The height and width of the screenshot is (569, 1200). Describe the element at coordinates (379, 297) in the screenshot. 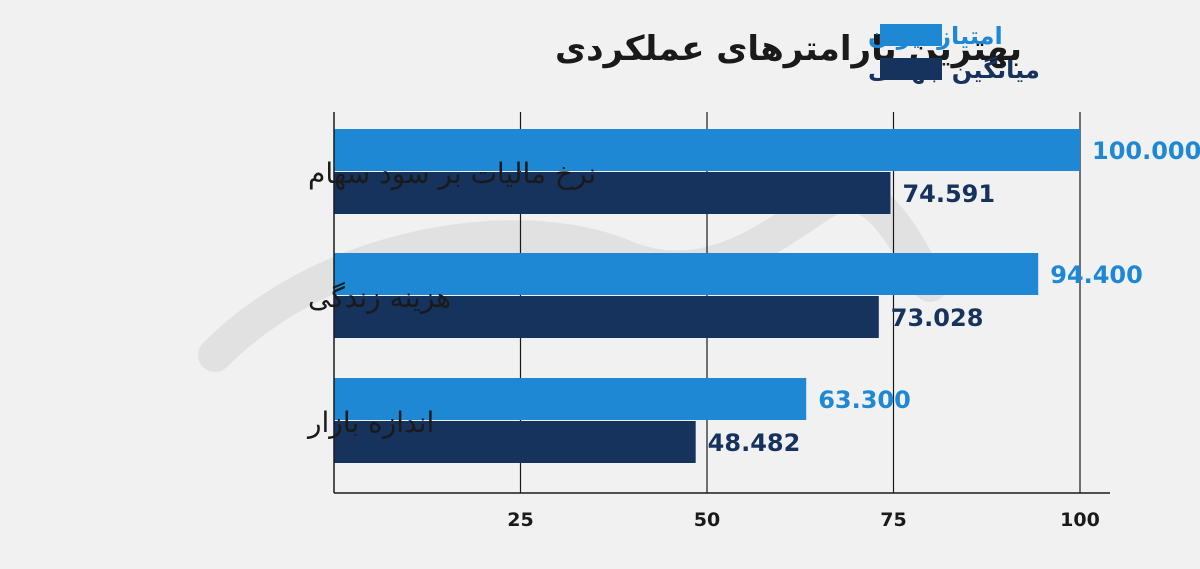

I see `category-label-1: هزینه زندگی` at that location.